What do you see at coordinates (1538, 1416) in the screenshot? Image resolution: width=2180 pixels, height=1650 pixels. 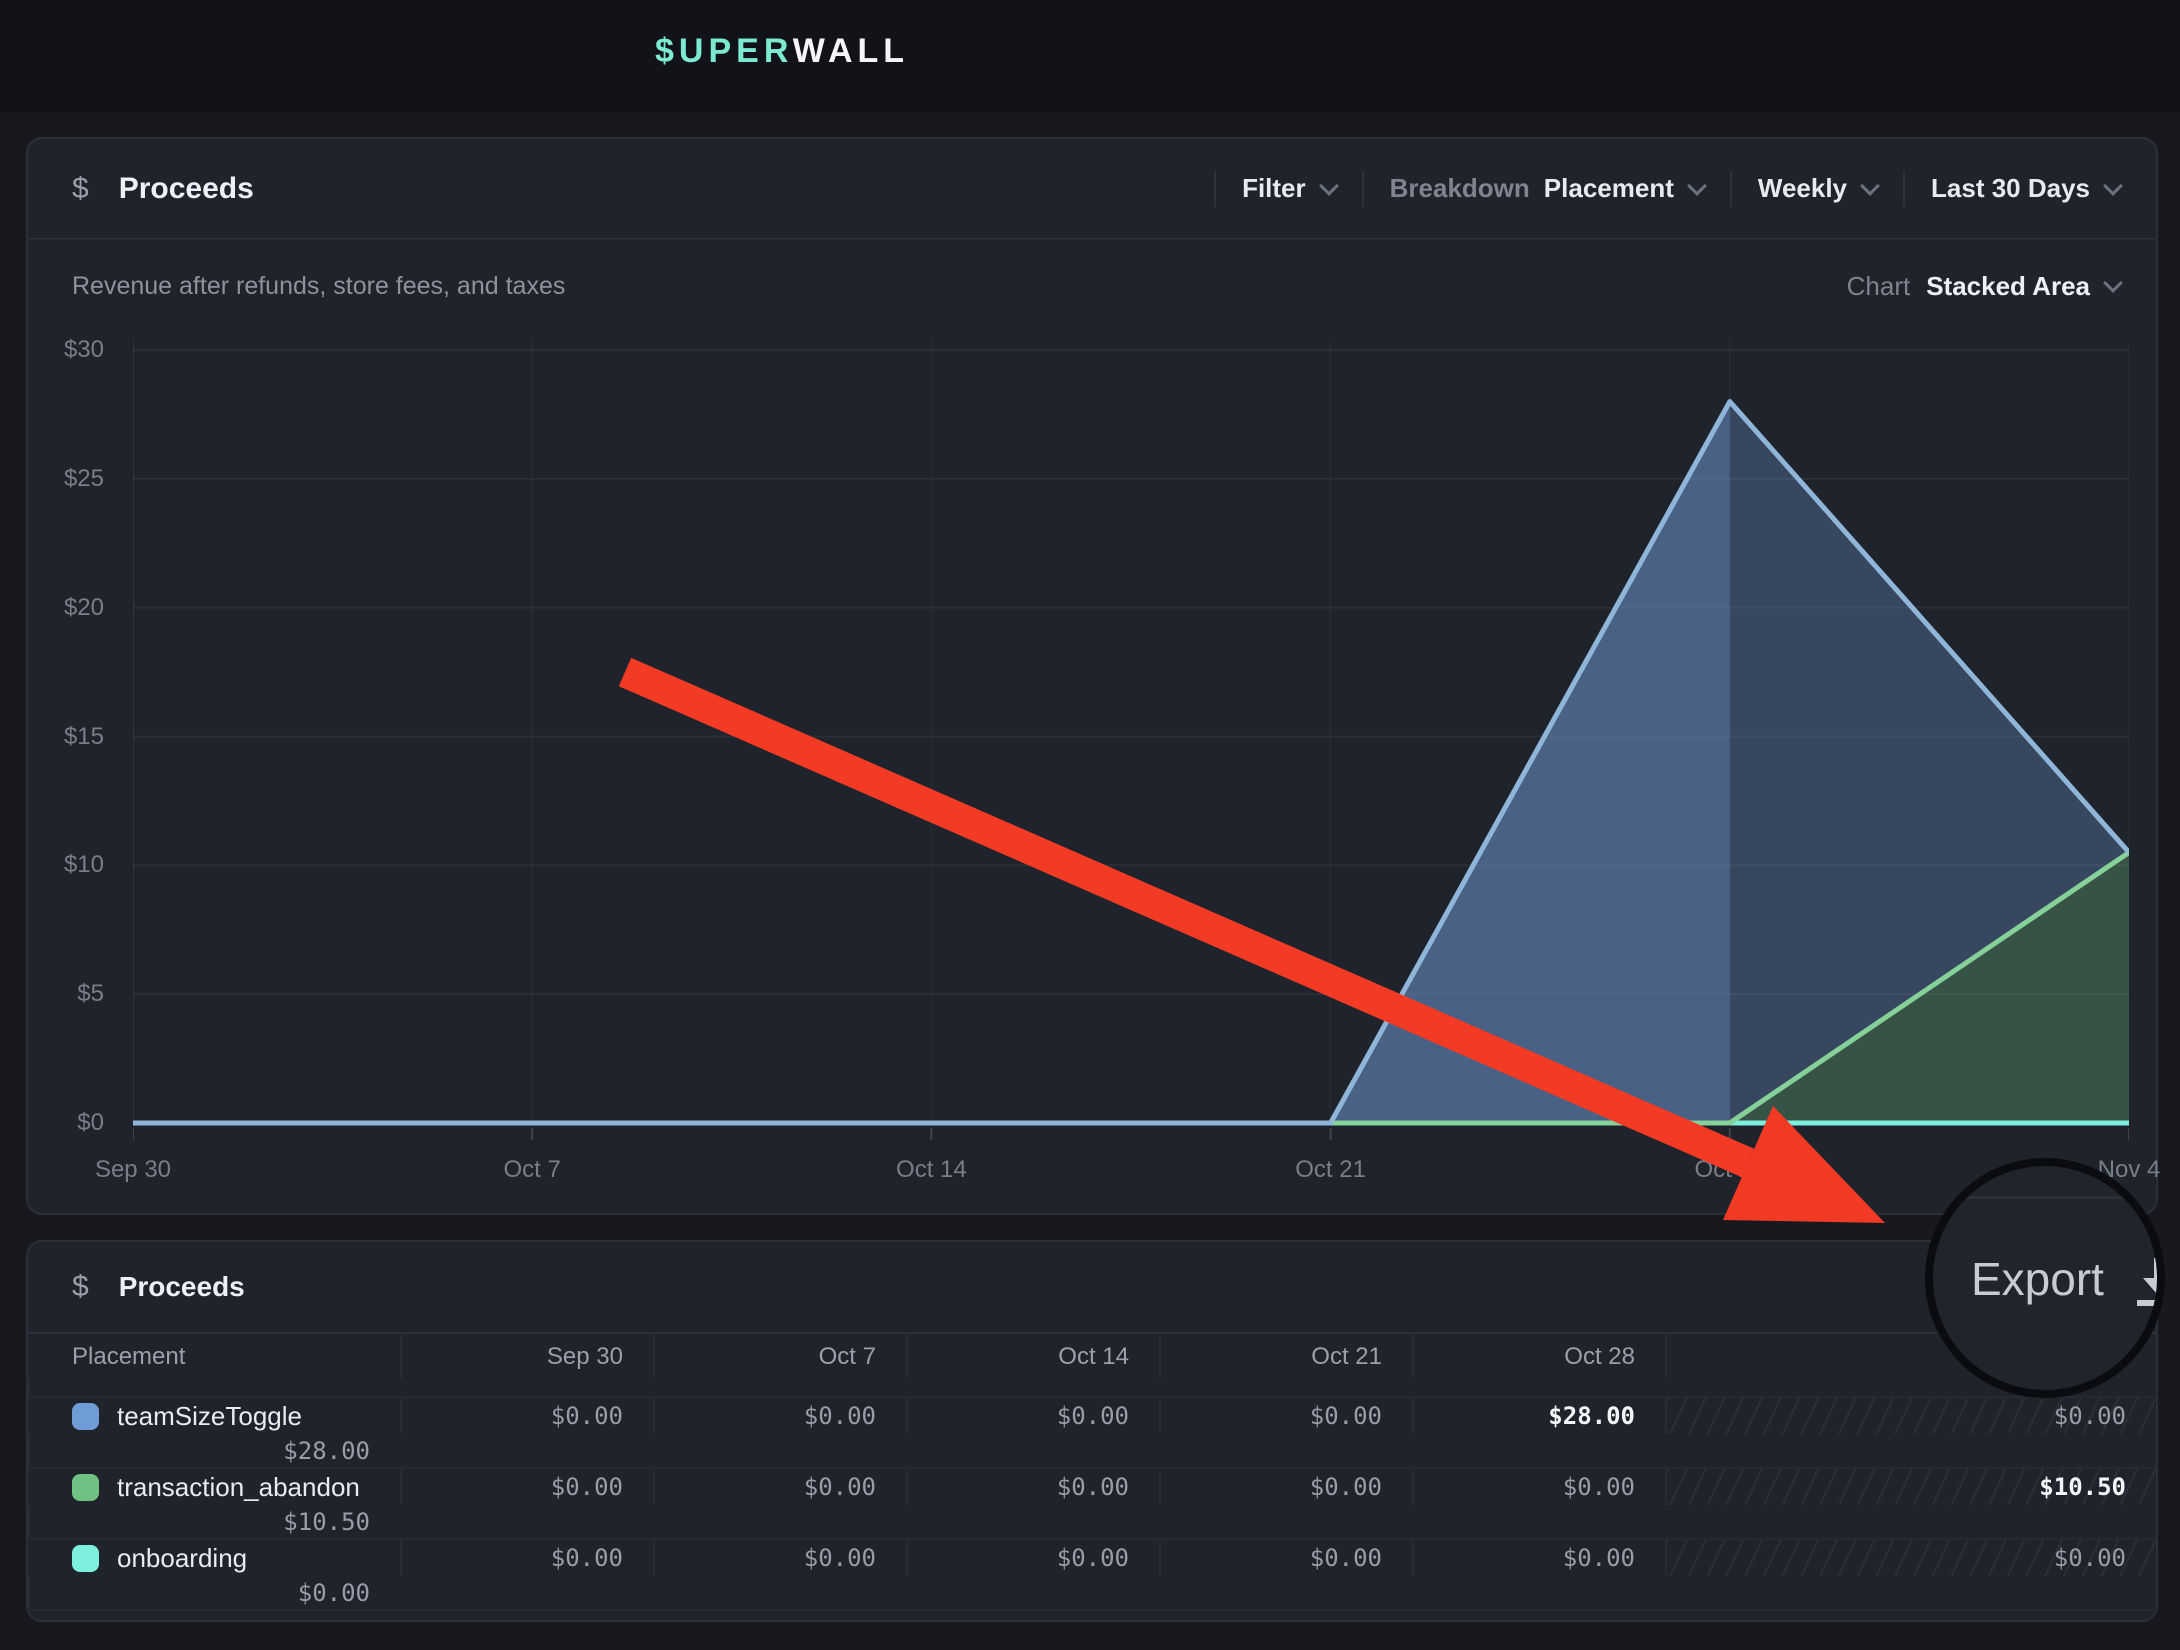 I see `cell-teamSizeToggle-oct-28: $28.00` at bounding box center [1538, 1416].